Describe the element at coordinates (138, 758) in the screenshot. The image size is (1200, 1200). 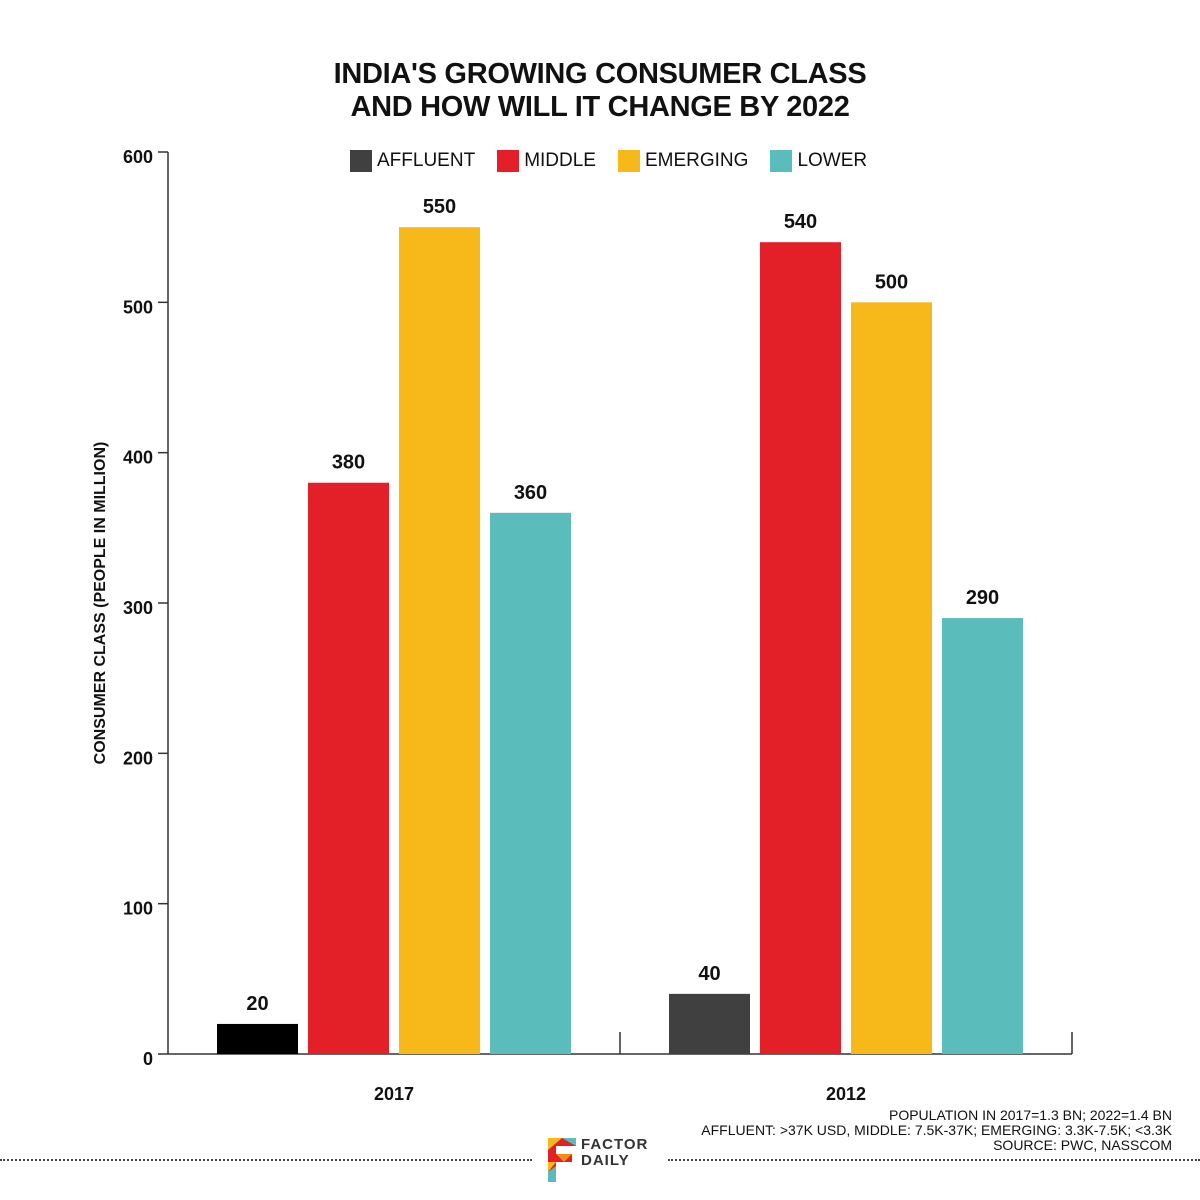
I see `y-tick-label: 200` at that location.